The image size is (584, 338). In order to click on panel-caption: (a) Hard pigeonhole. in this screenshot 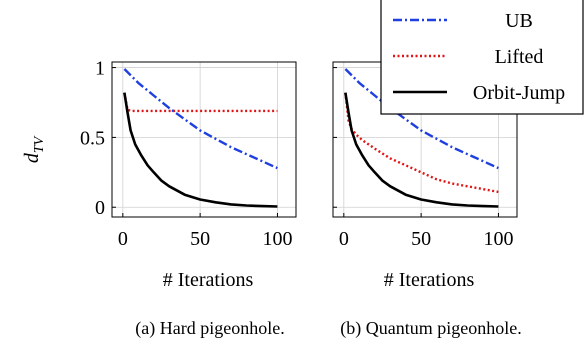, I will do `click(209, 328)`.